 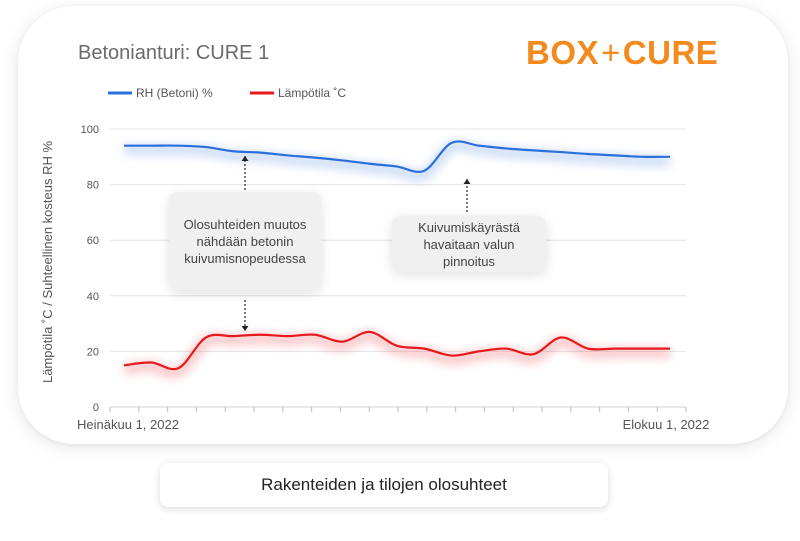 What do you see at coordinates (563, 52) in the screenshot?
I see `logo-text-box: BOX` at bounding box center [563, 52].